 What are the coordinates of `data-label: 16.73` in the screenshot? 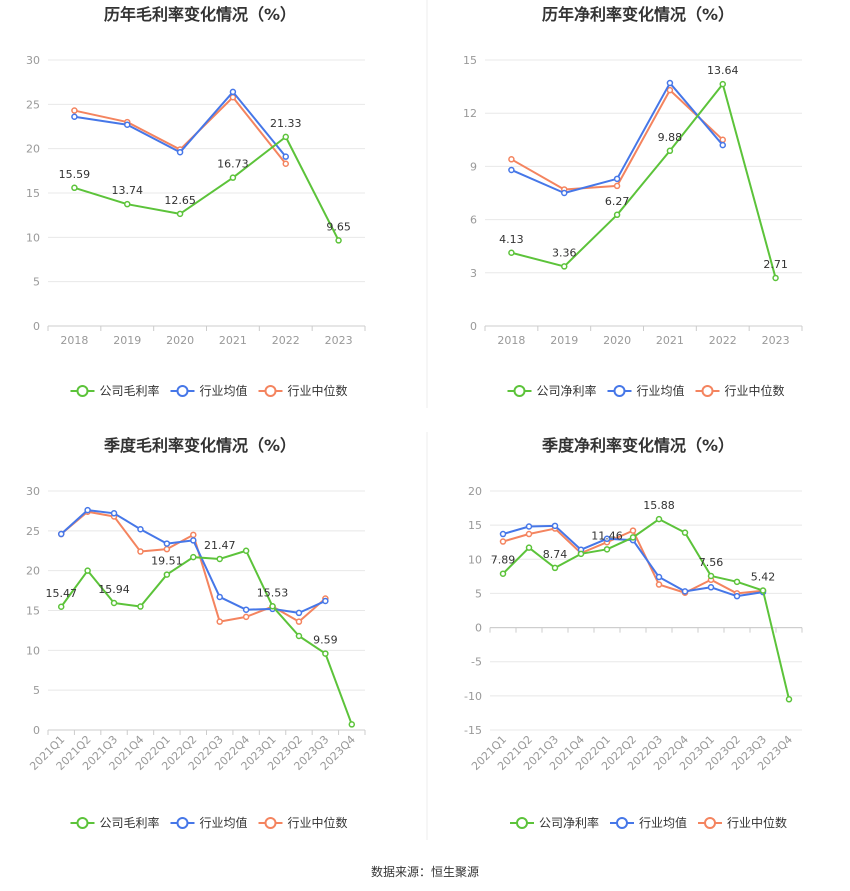 It's located at (233, 164).